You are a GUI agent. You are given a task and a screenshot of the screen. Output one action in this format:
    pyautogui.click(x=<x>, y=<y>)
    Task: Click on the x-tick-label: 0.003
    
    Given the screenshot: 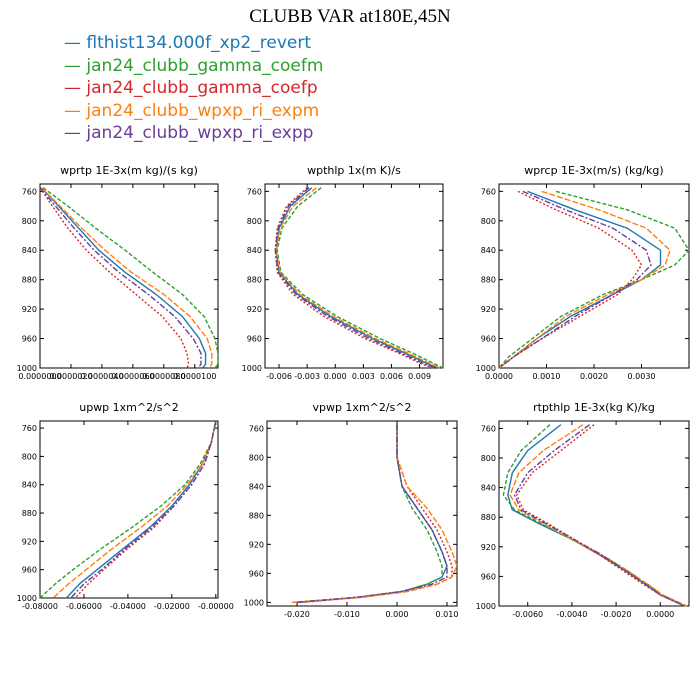 What is the action you would take?
    pyautogui.click(x=363, y=376)
    